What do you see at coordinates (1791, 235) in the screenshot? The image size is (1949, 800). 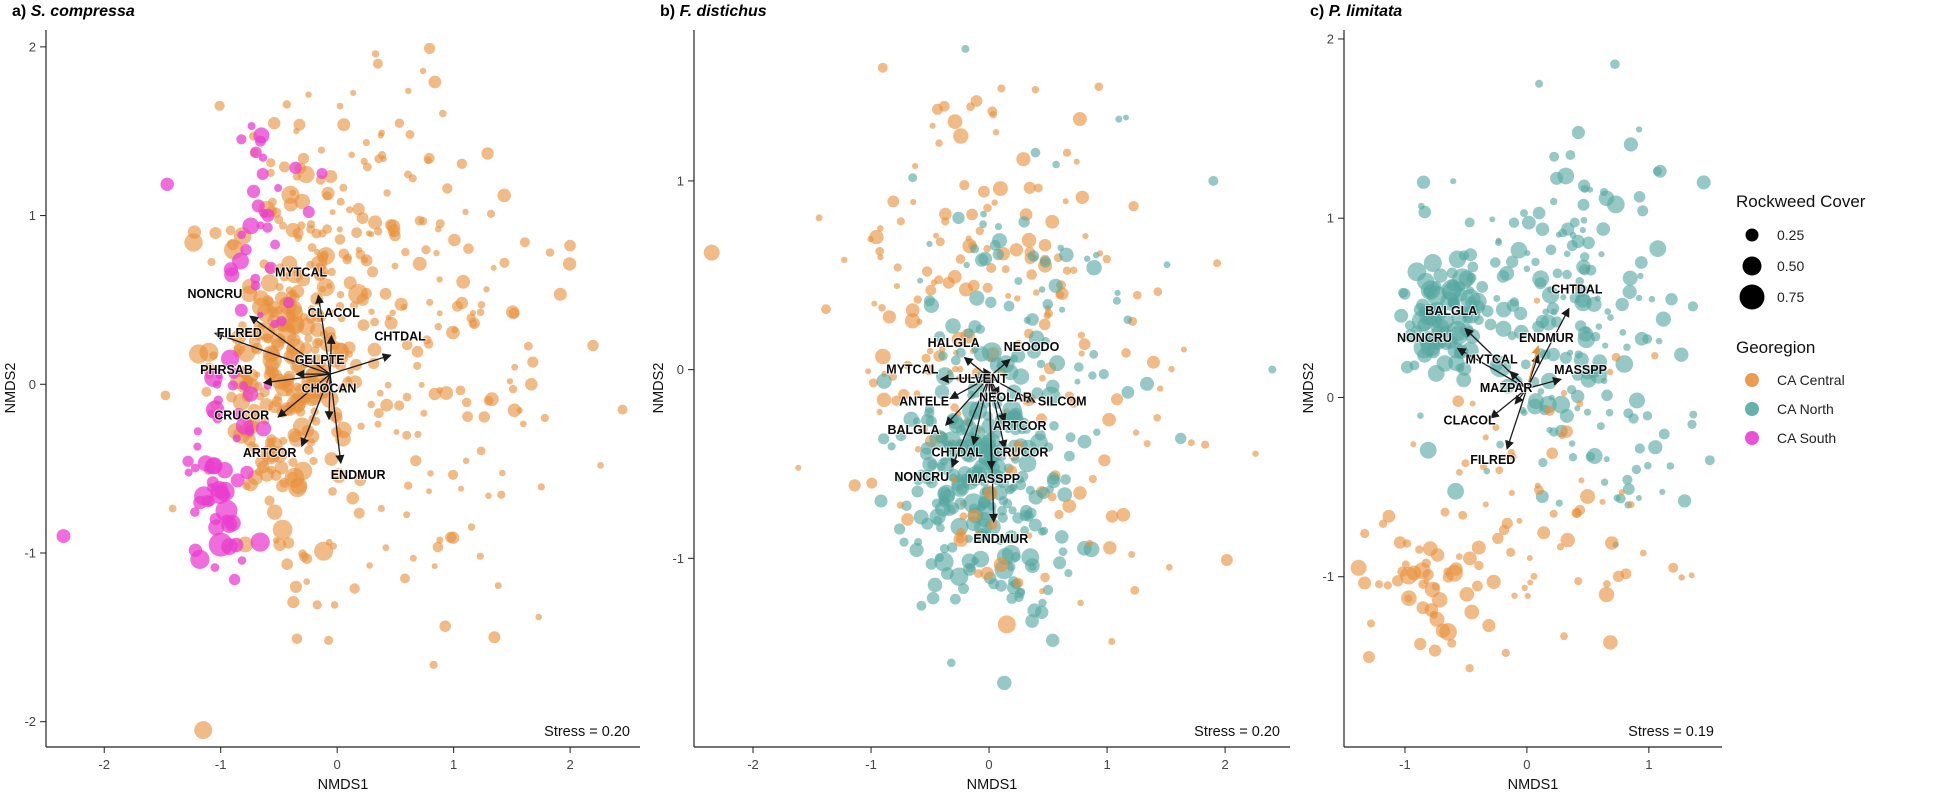 I see `legend-size-label: 0.25` at bounding box center [1791, 235].